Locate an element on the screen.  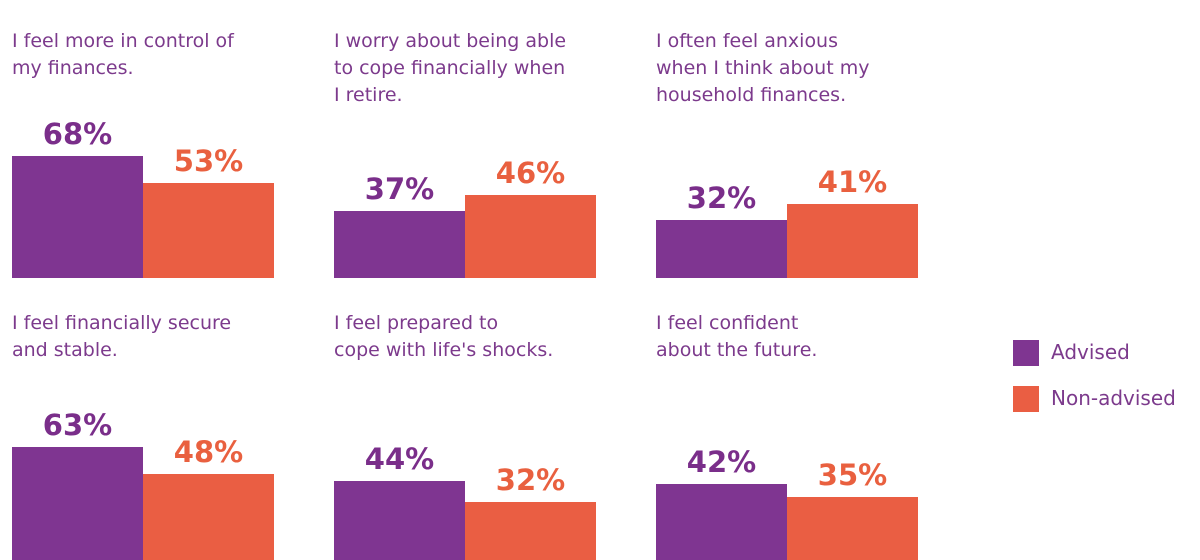
non-advised-value-label: 48% is located at coordinates (208, 451).